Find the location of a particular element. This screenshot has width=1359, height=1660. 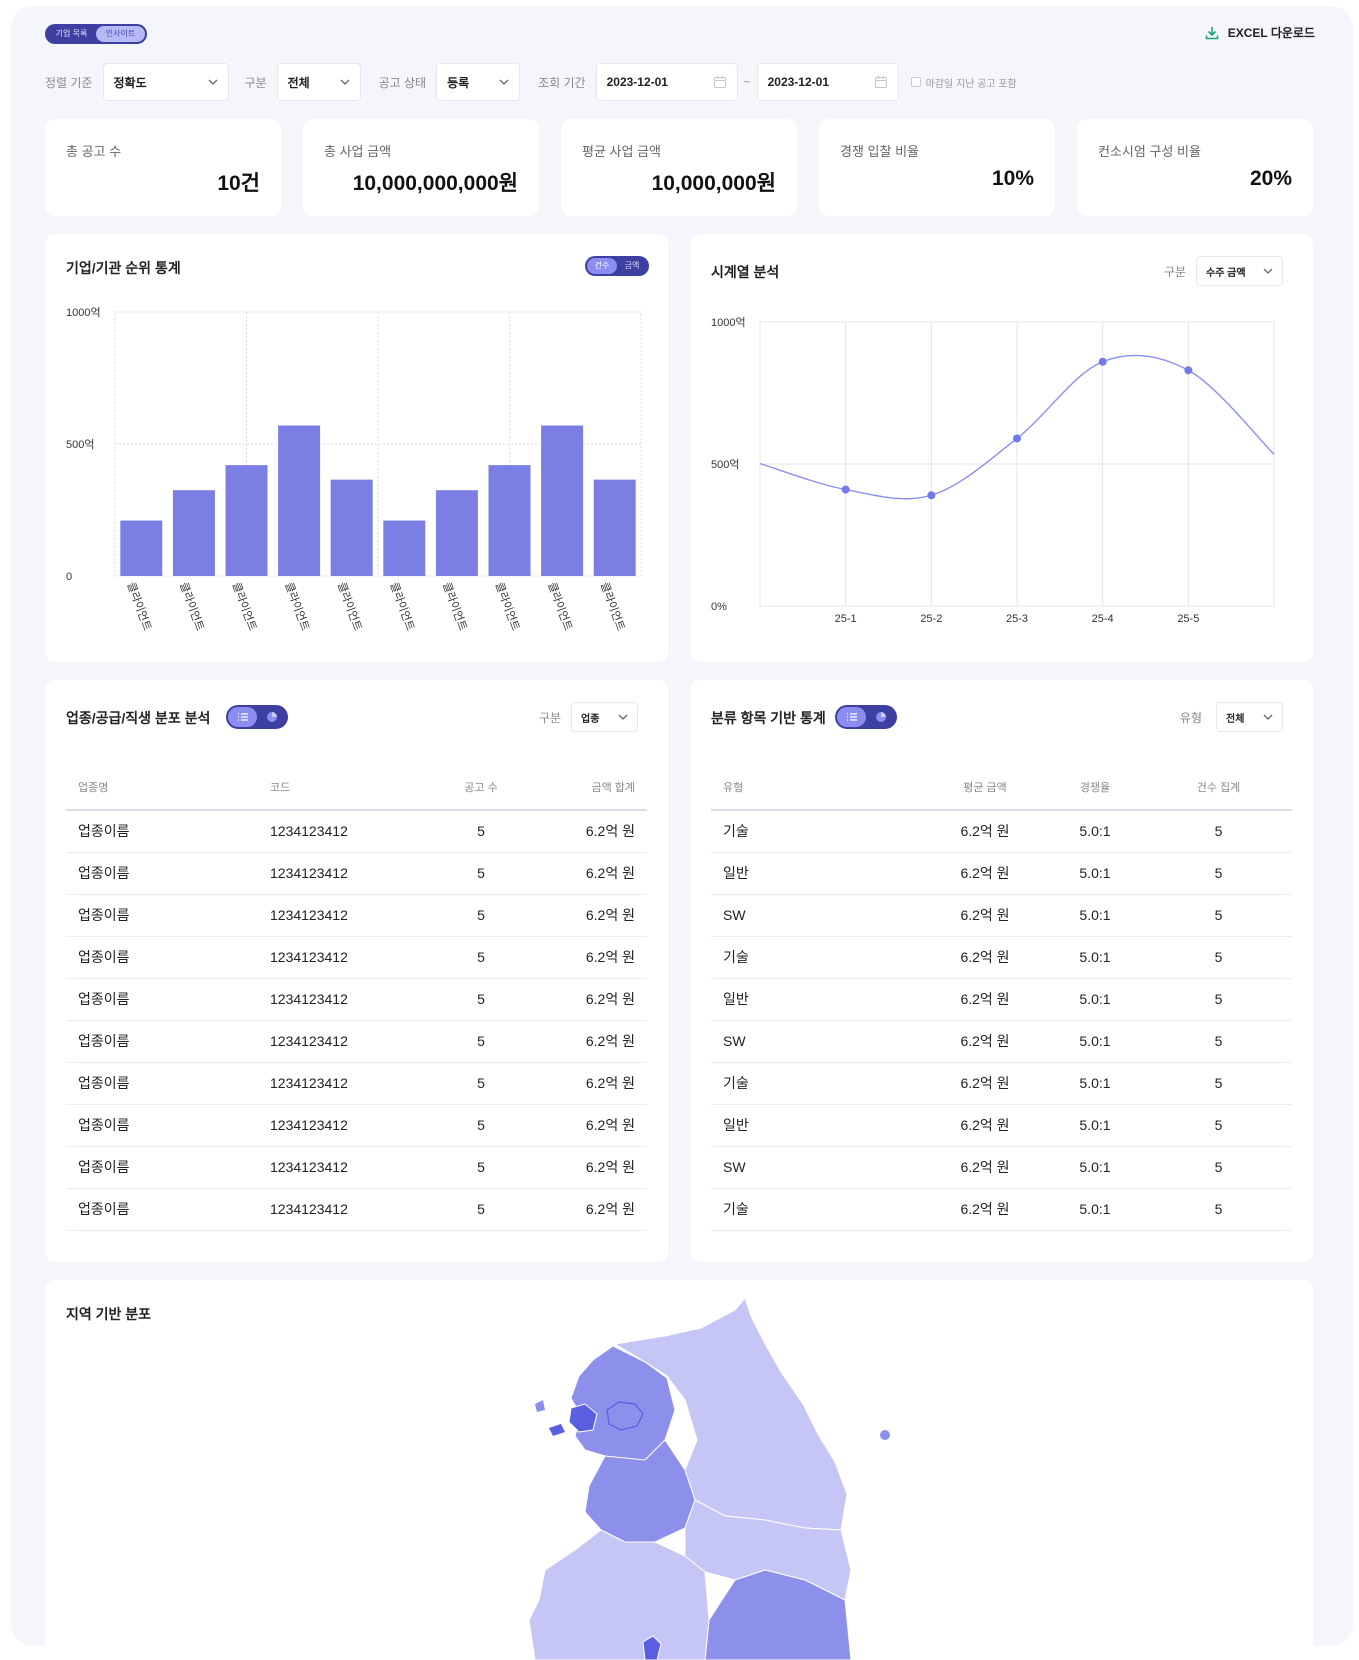

ranking-toggle: 건수 금액 is located at coordinates (617, 266).